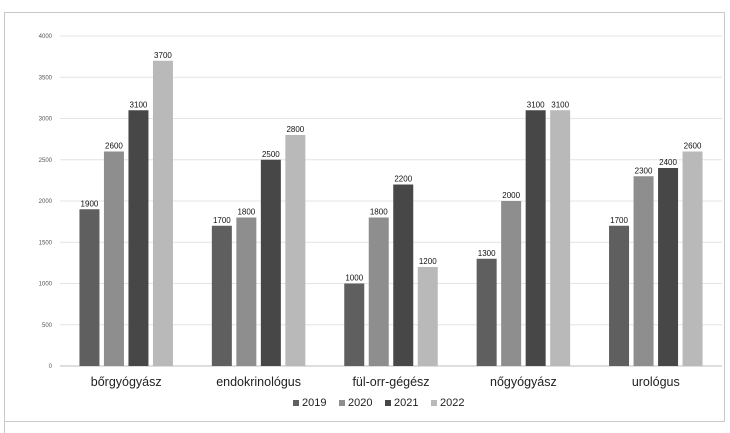 This screenshot has width=730, height=433. Describe the element at coordinates (378, 403) in the screenshot. I see `legend: 2019 2020 2021 2022` at that location.